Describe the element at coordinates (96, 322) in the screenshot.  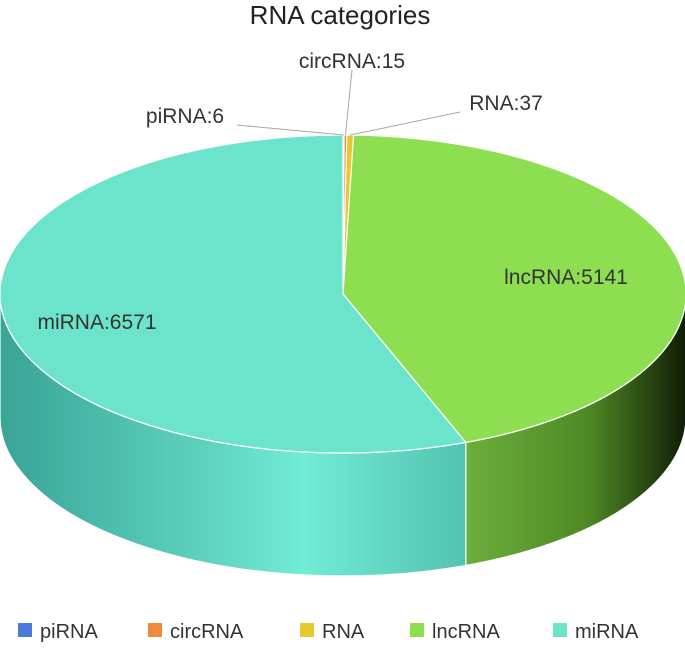
I see `data-label-mirna: miRNA:6571` at that location.